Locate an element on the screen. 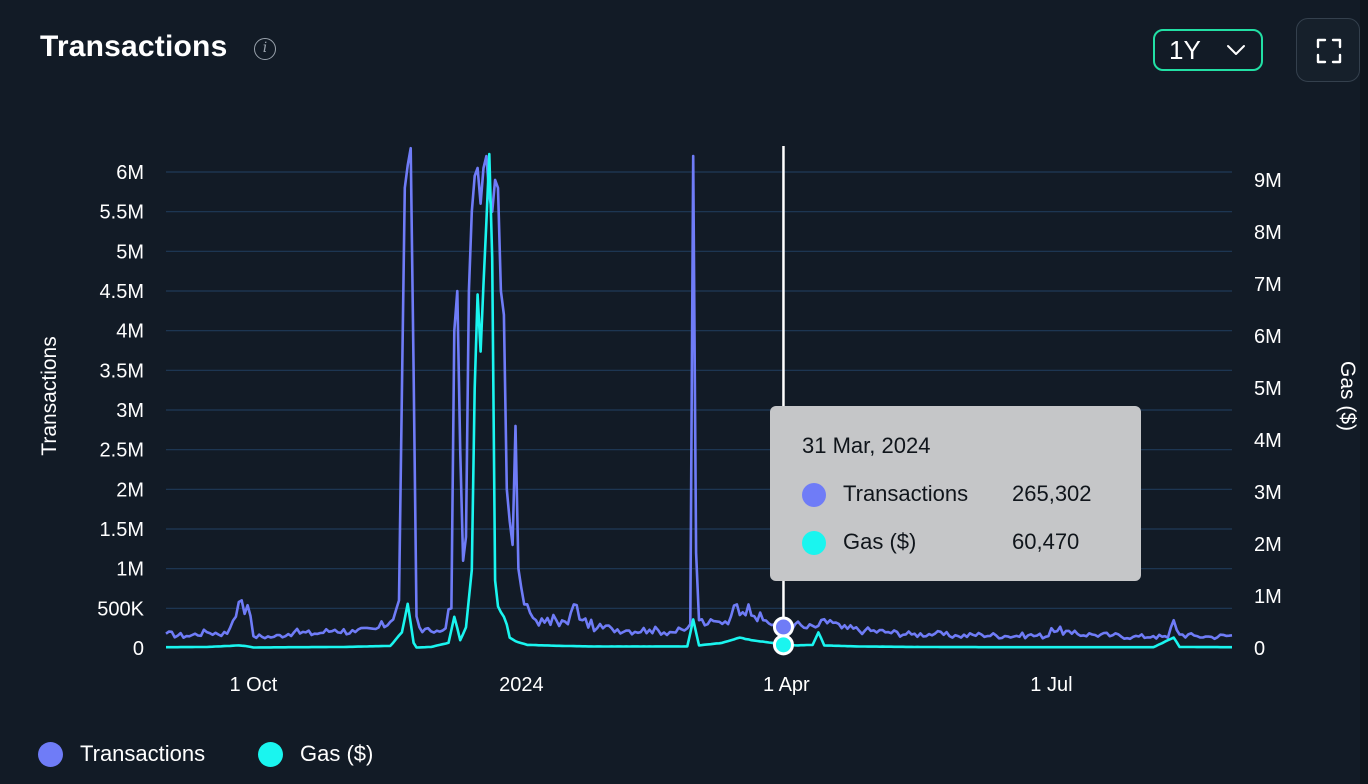 The width and height of the screenshot is (1368, 784). legend-label: Gas ($) is located at coordinates (337, 753).